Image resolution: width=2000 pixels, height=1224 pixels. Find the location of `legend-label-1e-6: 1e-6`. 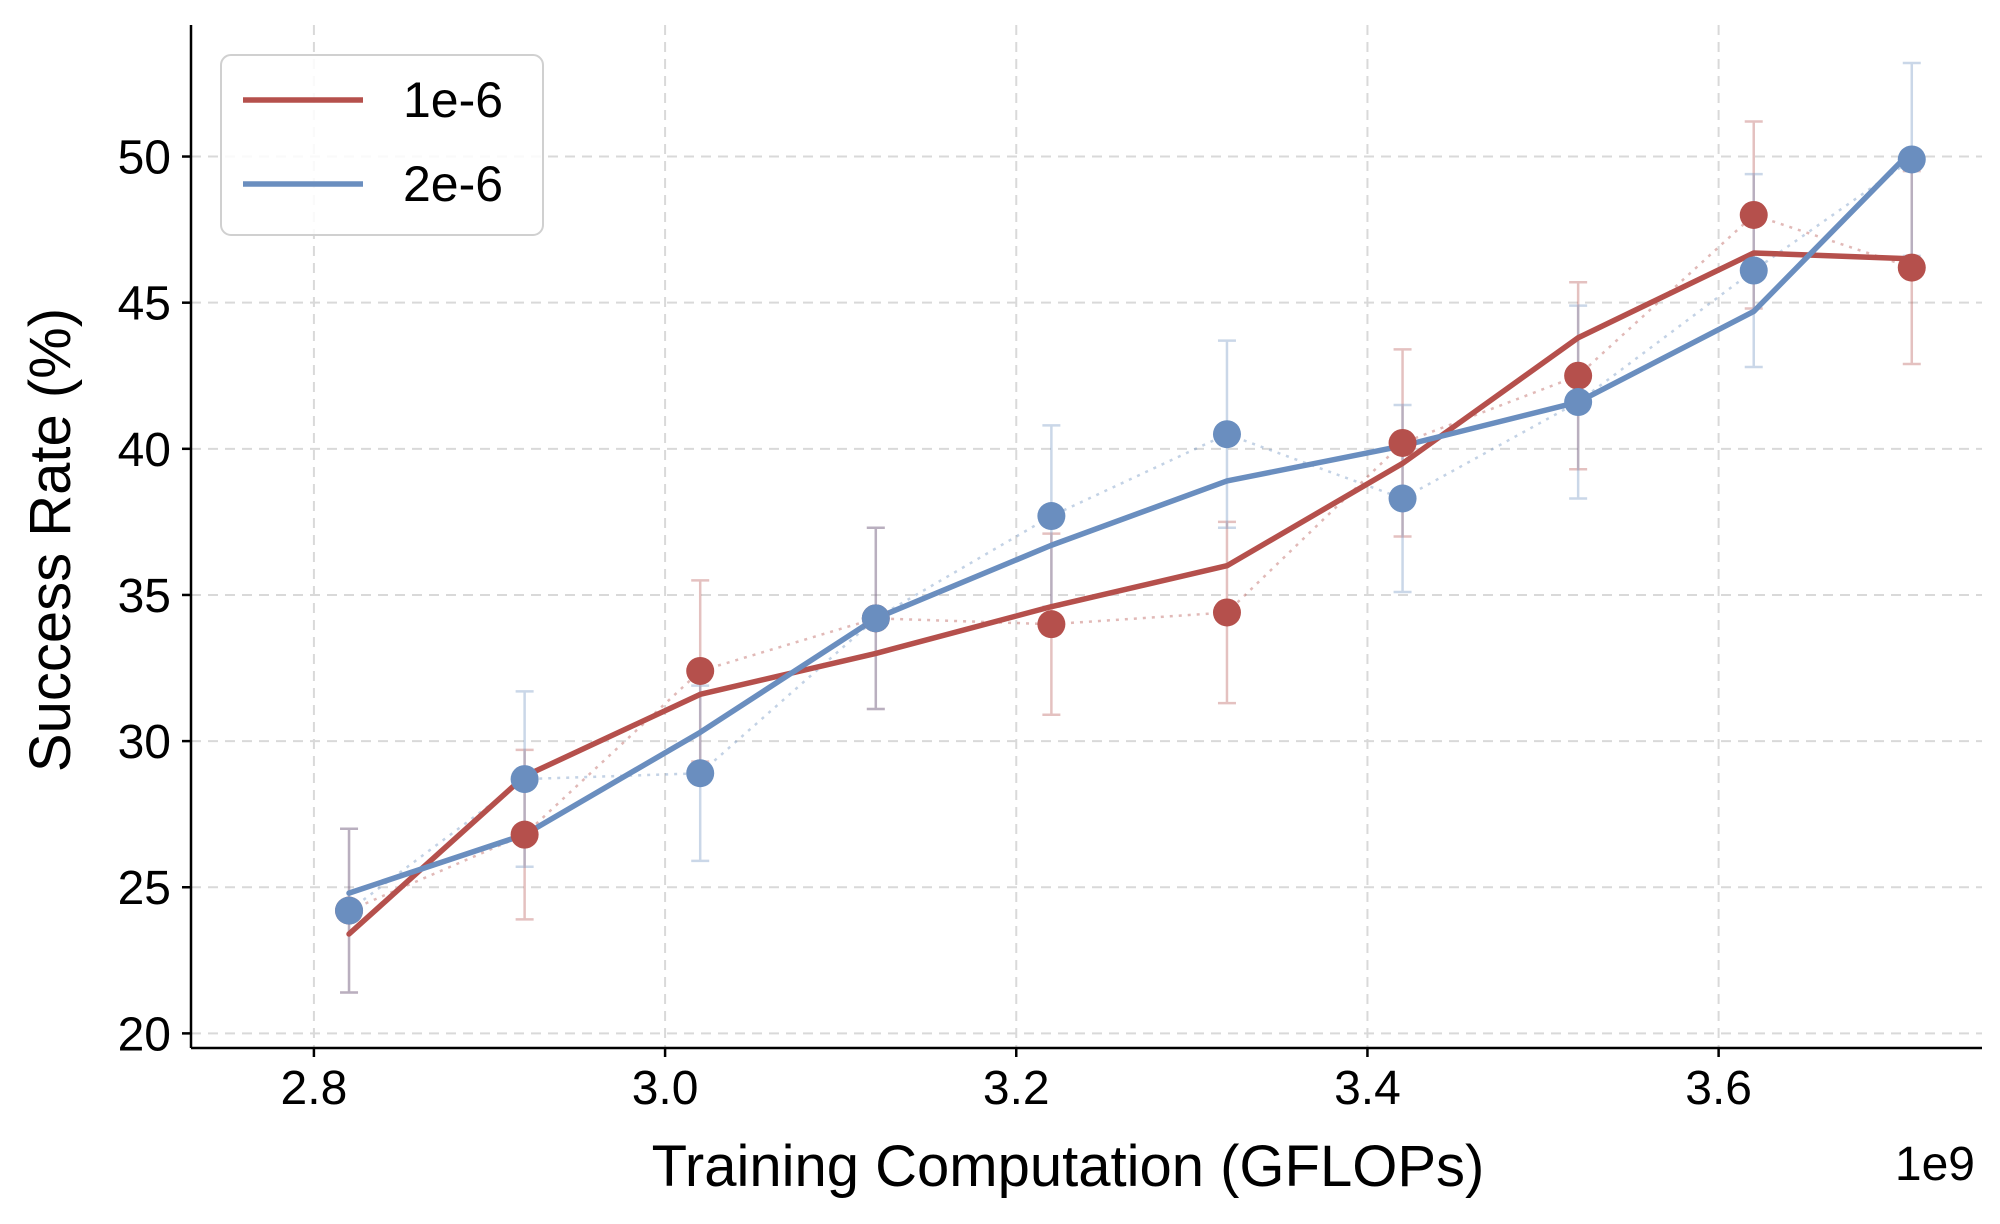

legend-label-1e-6: 1e-6 is located at coordinates (453, 100).